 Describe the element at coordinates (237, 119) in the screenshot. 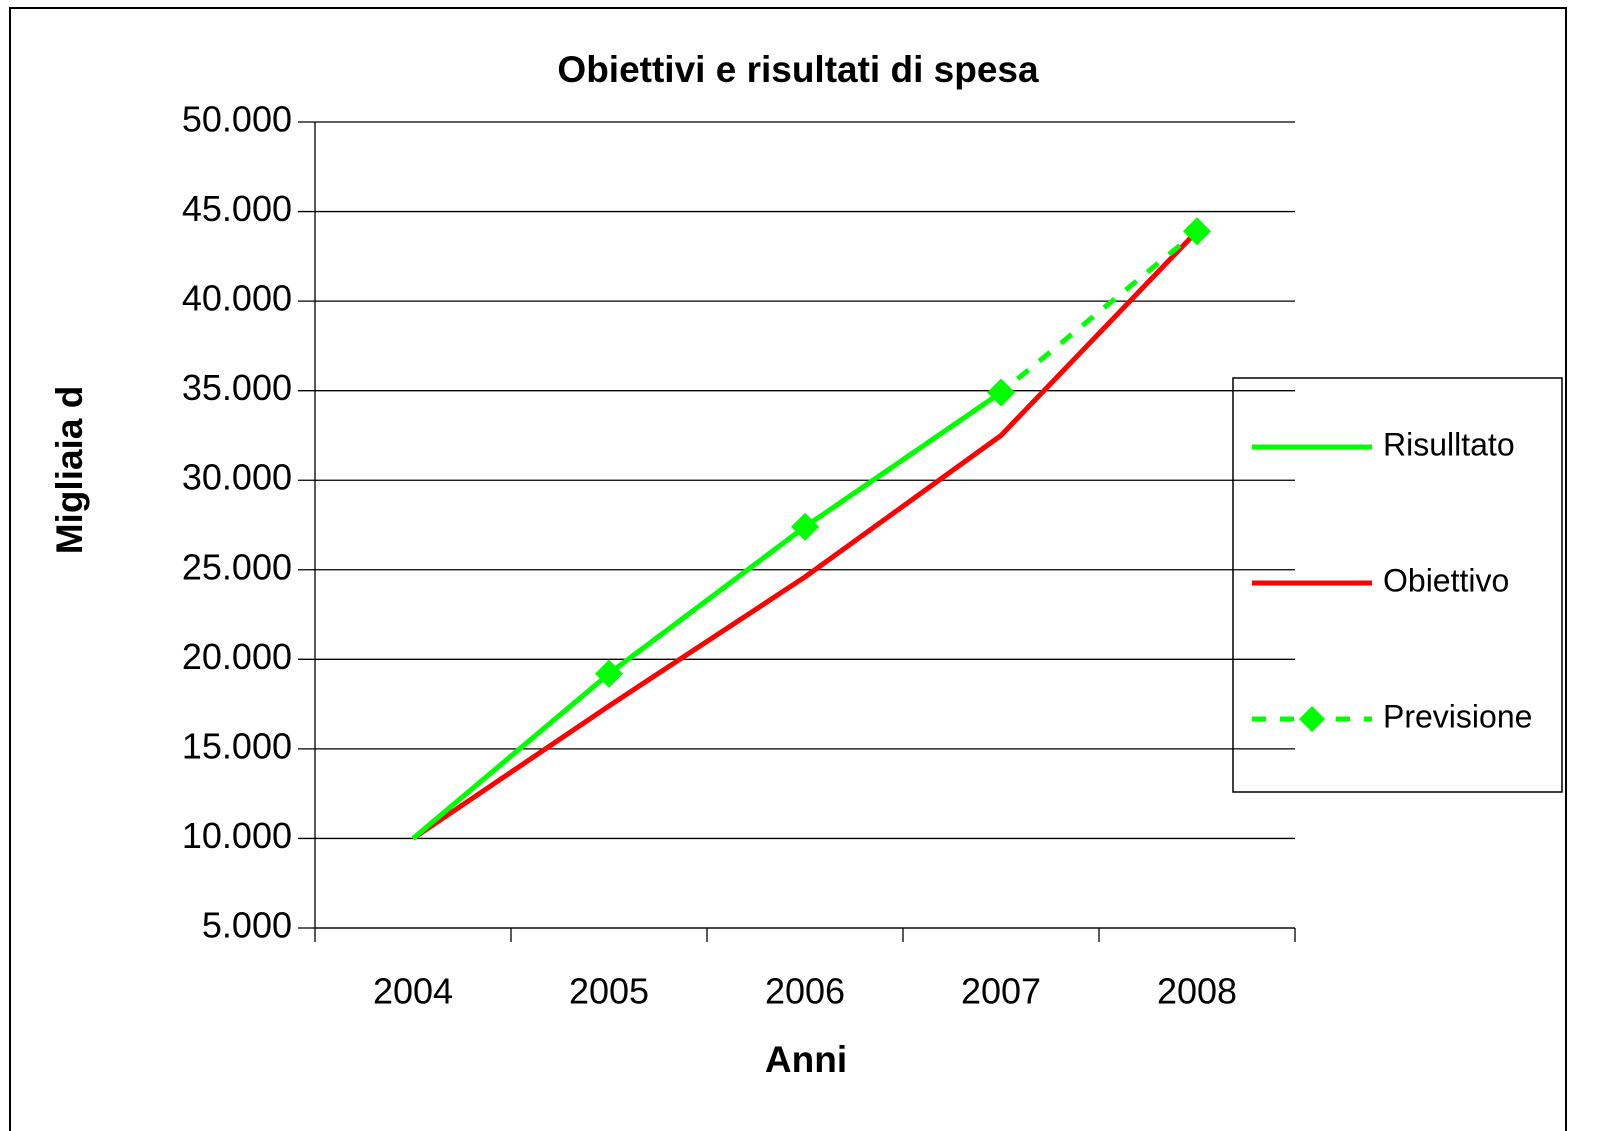

I see `y-tick-label: 50.000` at that location.